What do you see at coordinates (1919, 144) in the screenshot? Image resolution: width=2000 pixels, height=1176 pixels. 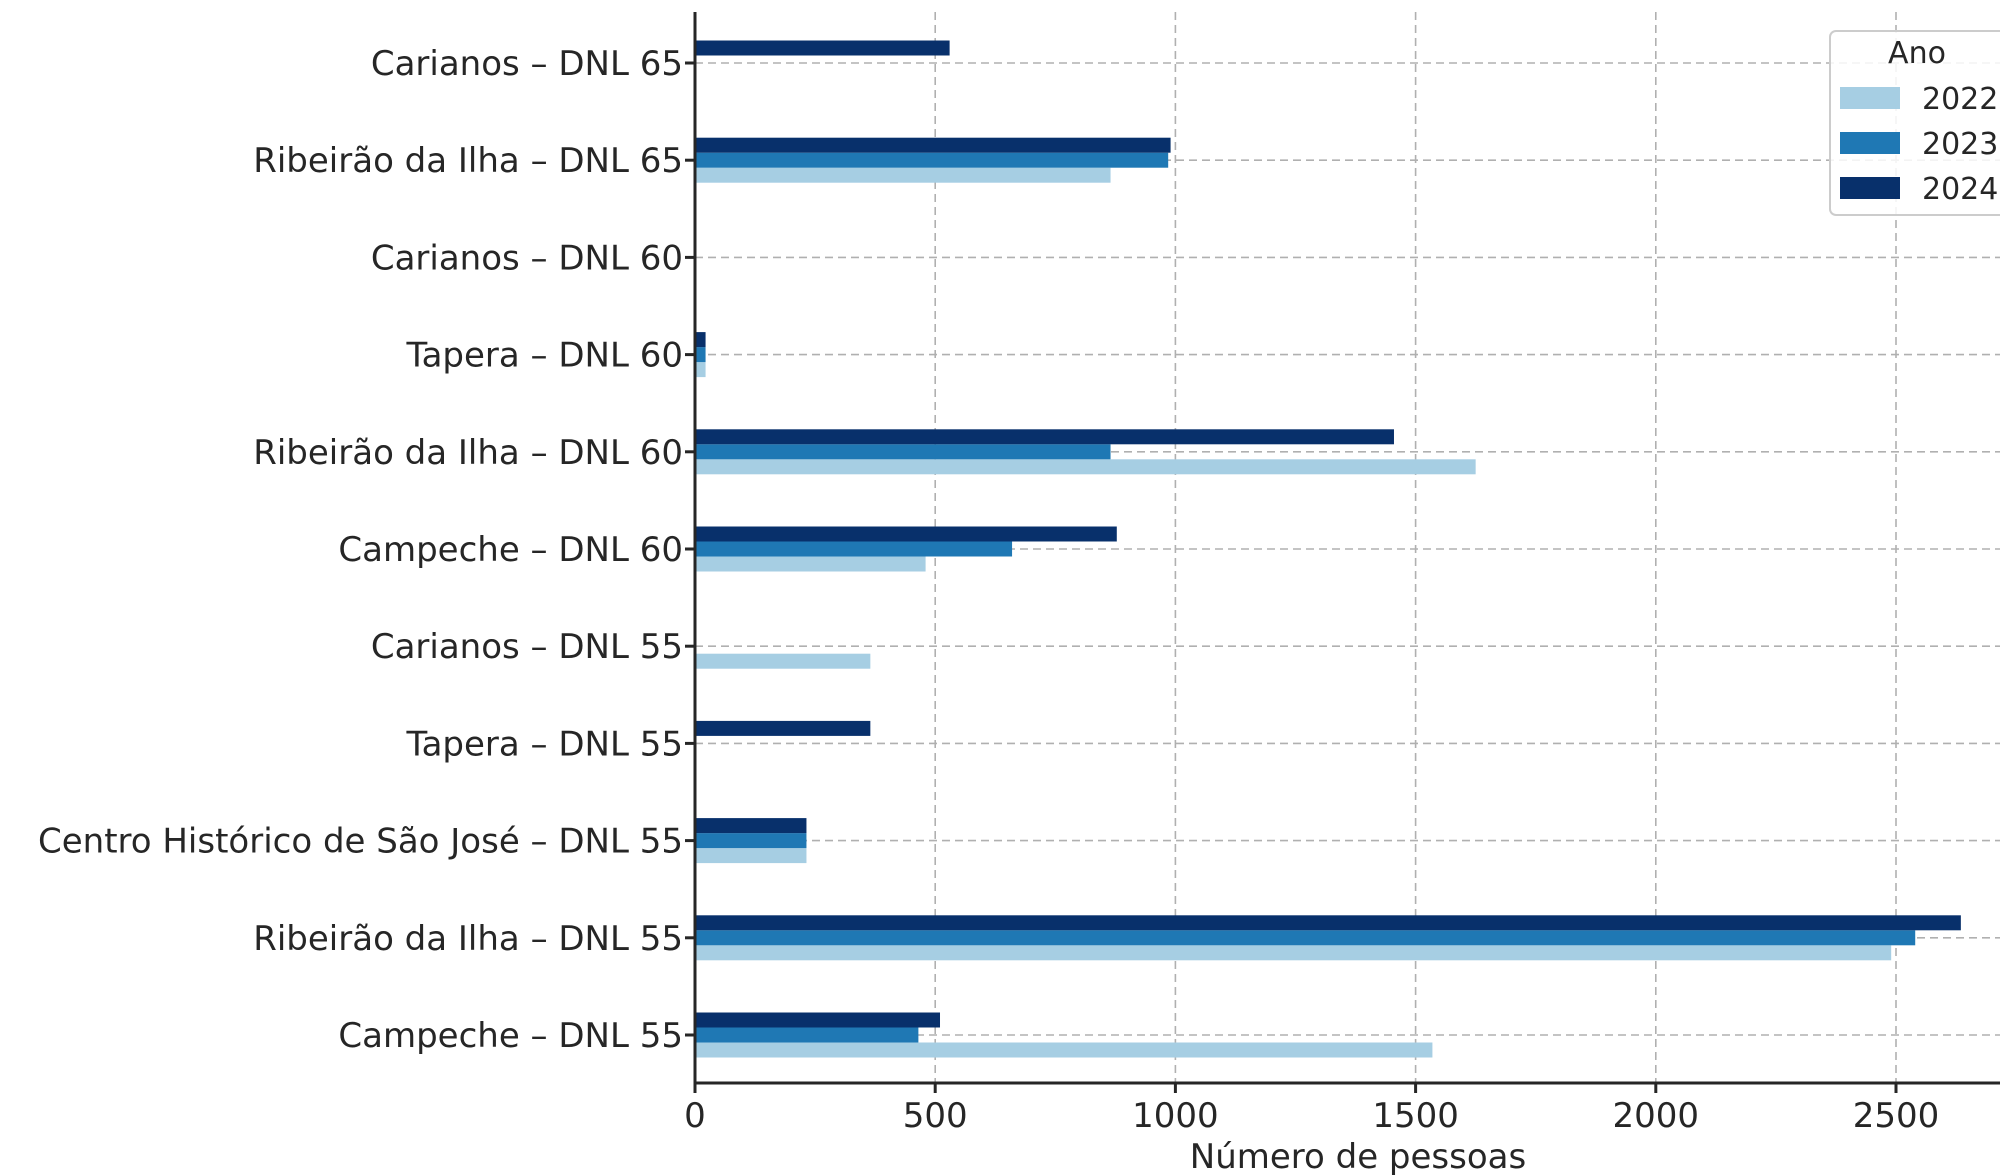 I see `legend-items: 2022 2023 2024` at bounding box center [1919, 144].